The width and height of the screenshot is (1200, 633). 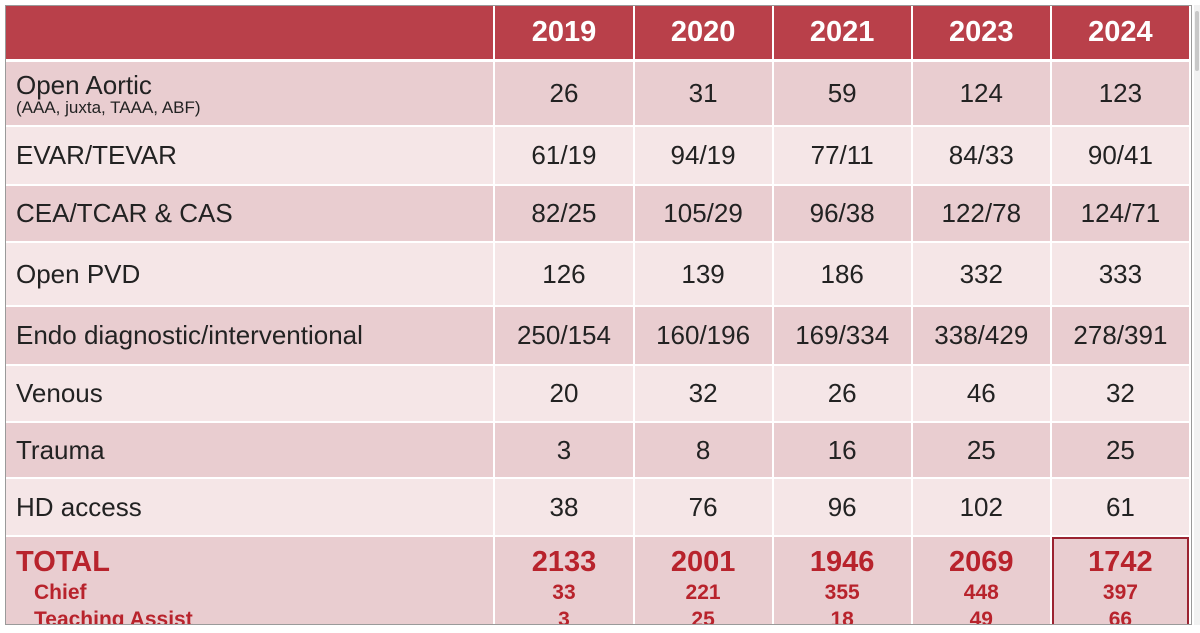 What do you see at coordinates (842, 507) in the screenshot?
I see `cell-value: 96` at bounding box center [842, 507].